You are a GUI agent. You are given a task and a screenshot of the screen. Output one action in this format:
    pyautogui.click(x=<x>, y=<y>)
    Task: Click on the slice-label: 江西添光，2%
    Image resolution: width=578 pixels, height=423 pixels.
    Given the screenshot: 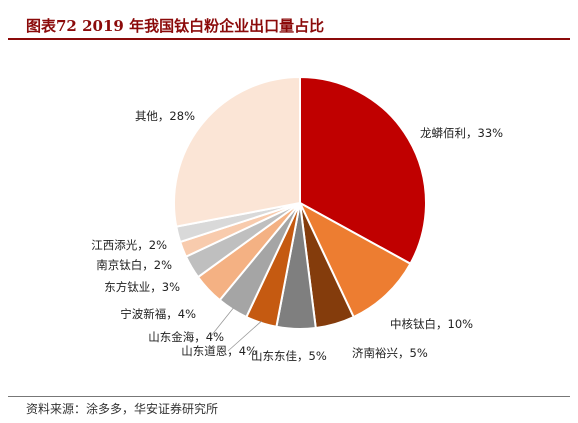 What is the action you would take?
    pyautogui.click(x=129, y=245)
    